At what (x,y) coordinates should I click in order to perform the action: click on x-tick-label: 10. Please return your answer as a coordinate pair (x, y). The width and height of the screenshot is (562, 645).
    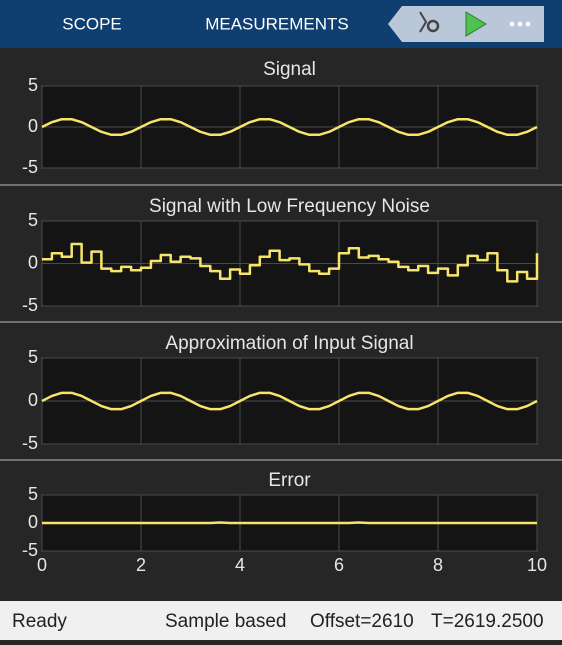
    Looking at the image, I should click on (537, 565).